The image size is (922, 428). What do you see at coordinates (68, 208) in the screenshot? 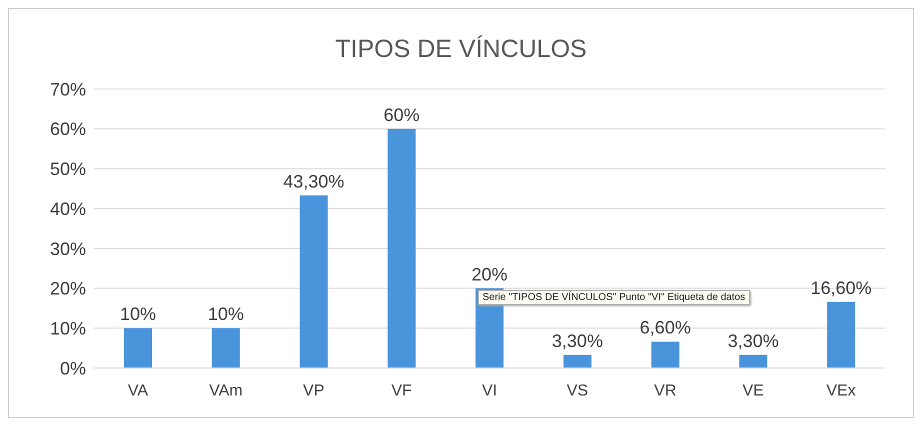
I see `y-tick-label: 40%` at bounding box center [68, 208].